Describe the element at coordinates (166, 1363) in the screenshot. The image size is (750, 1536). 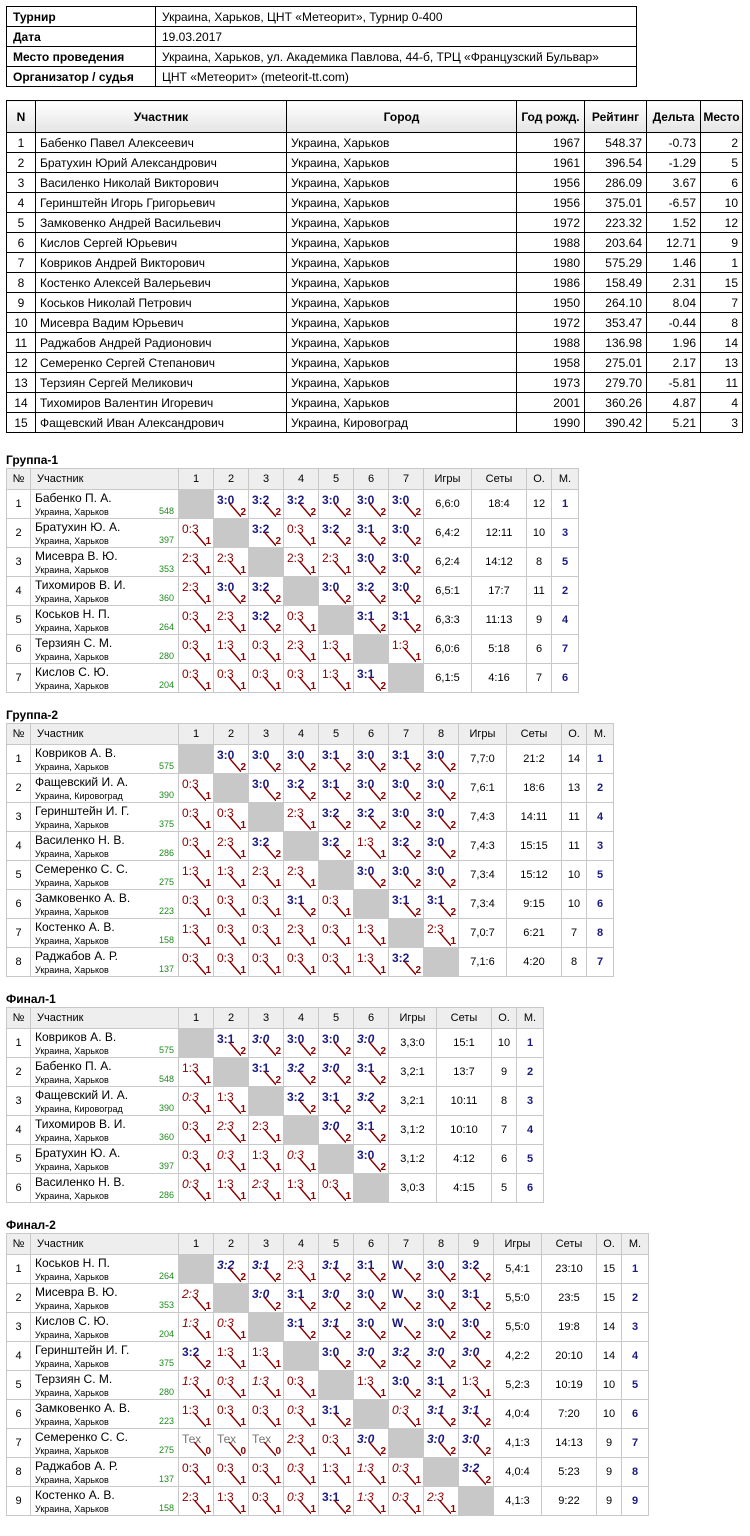
I see `player-rating: 375` at that location.